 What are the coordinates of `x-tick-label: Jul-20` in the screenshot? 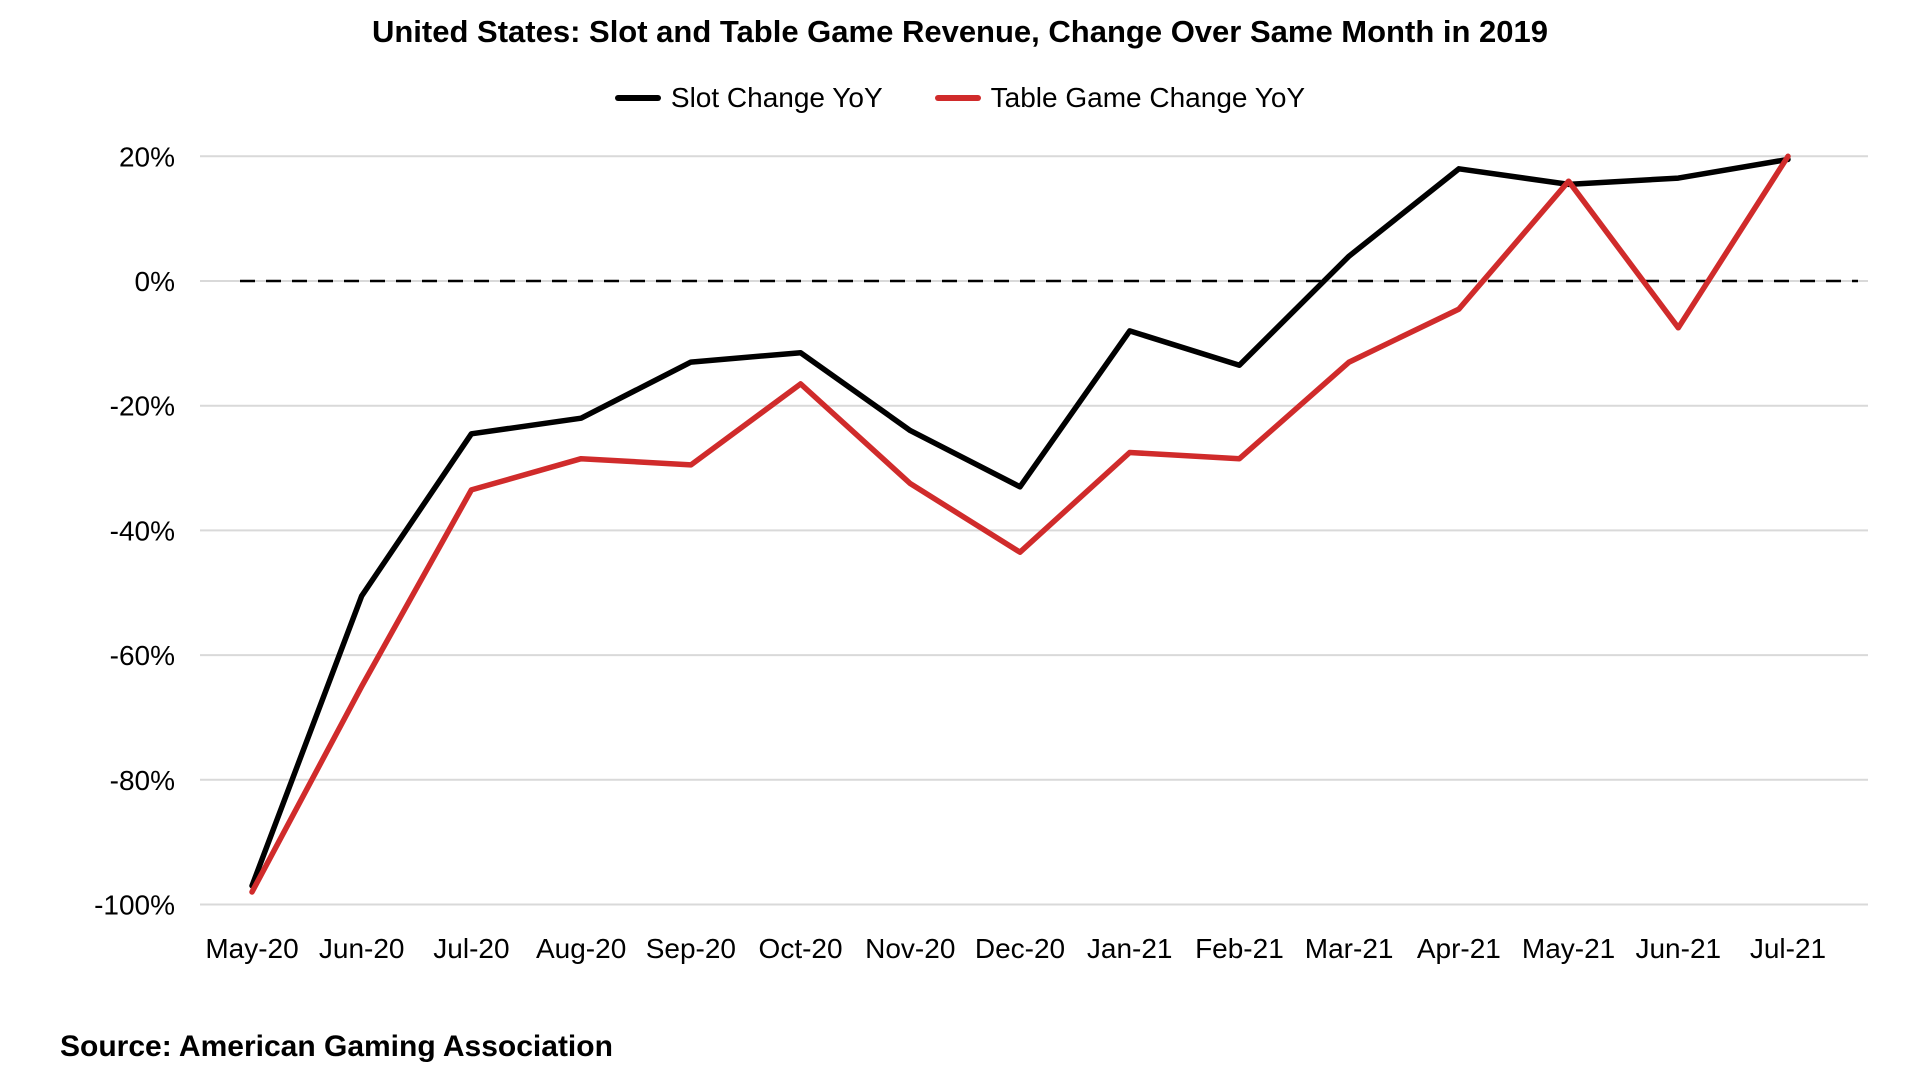 It's located at (471, 948).